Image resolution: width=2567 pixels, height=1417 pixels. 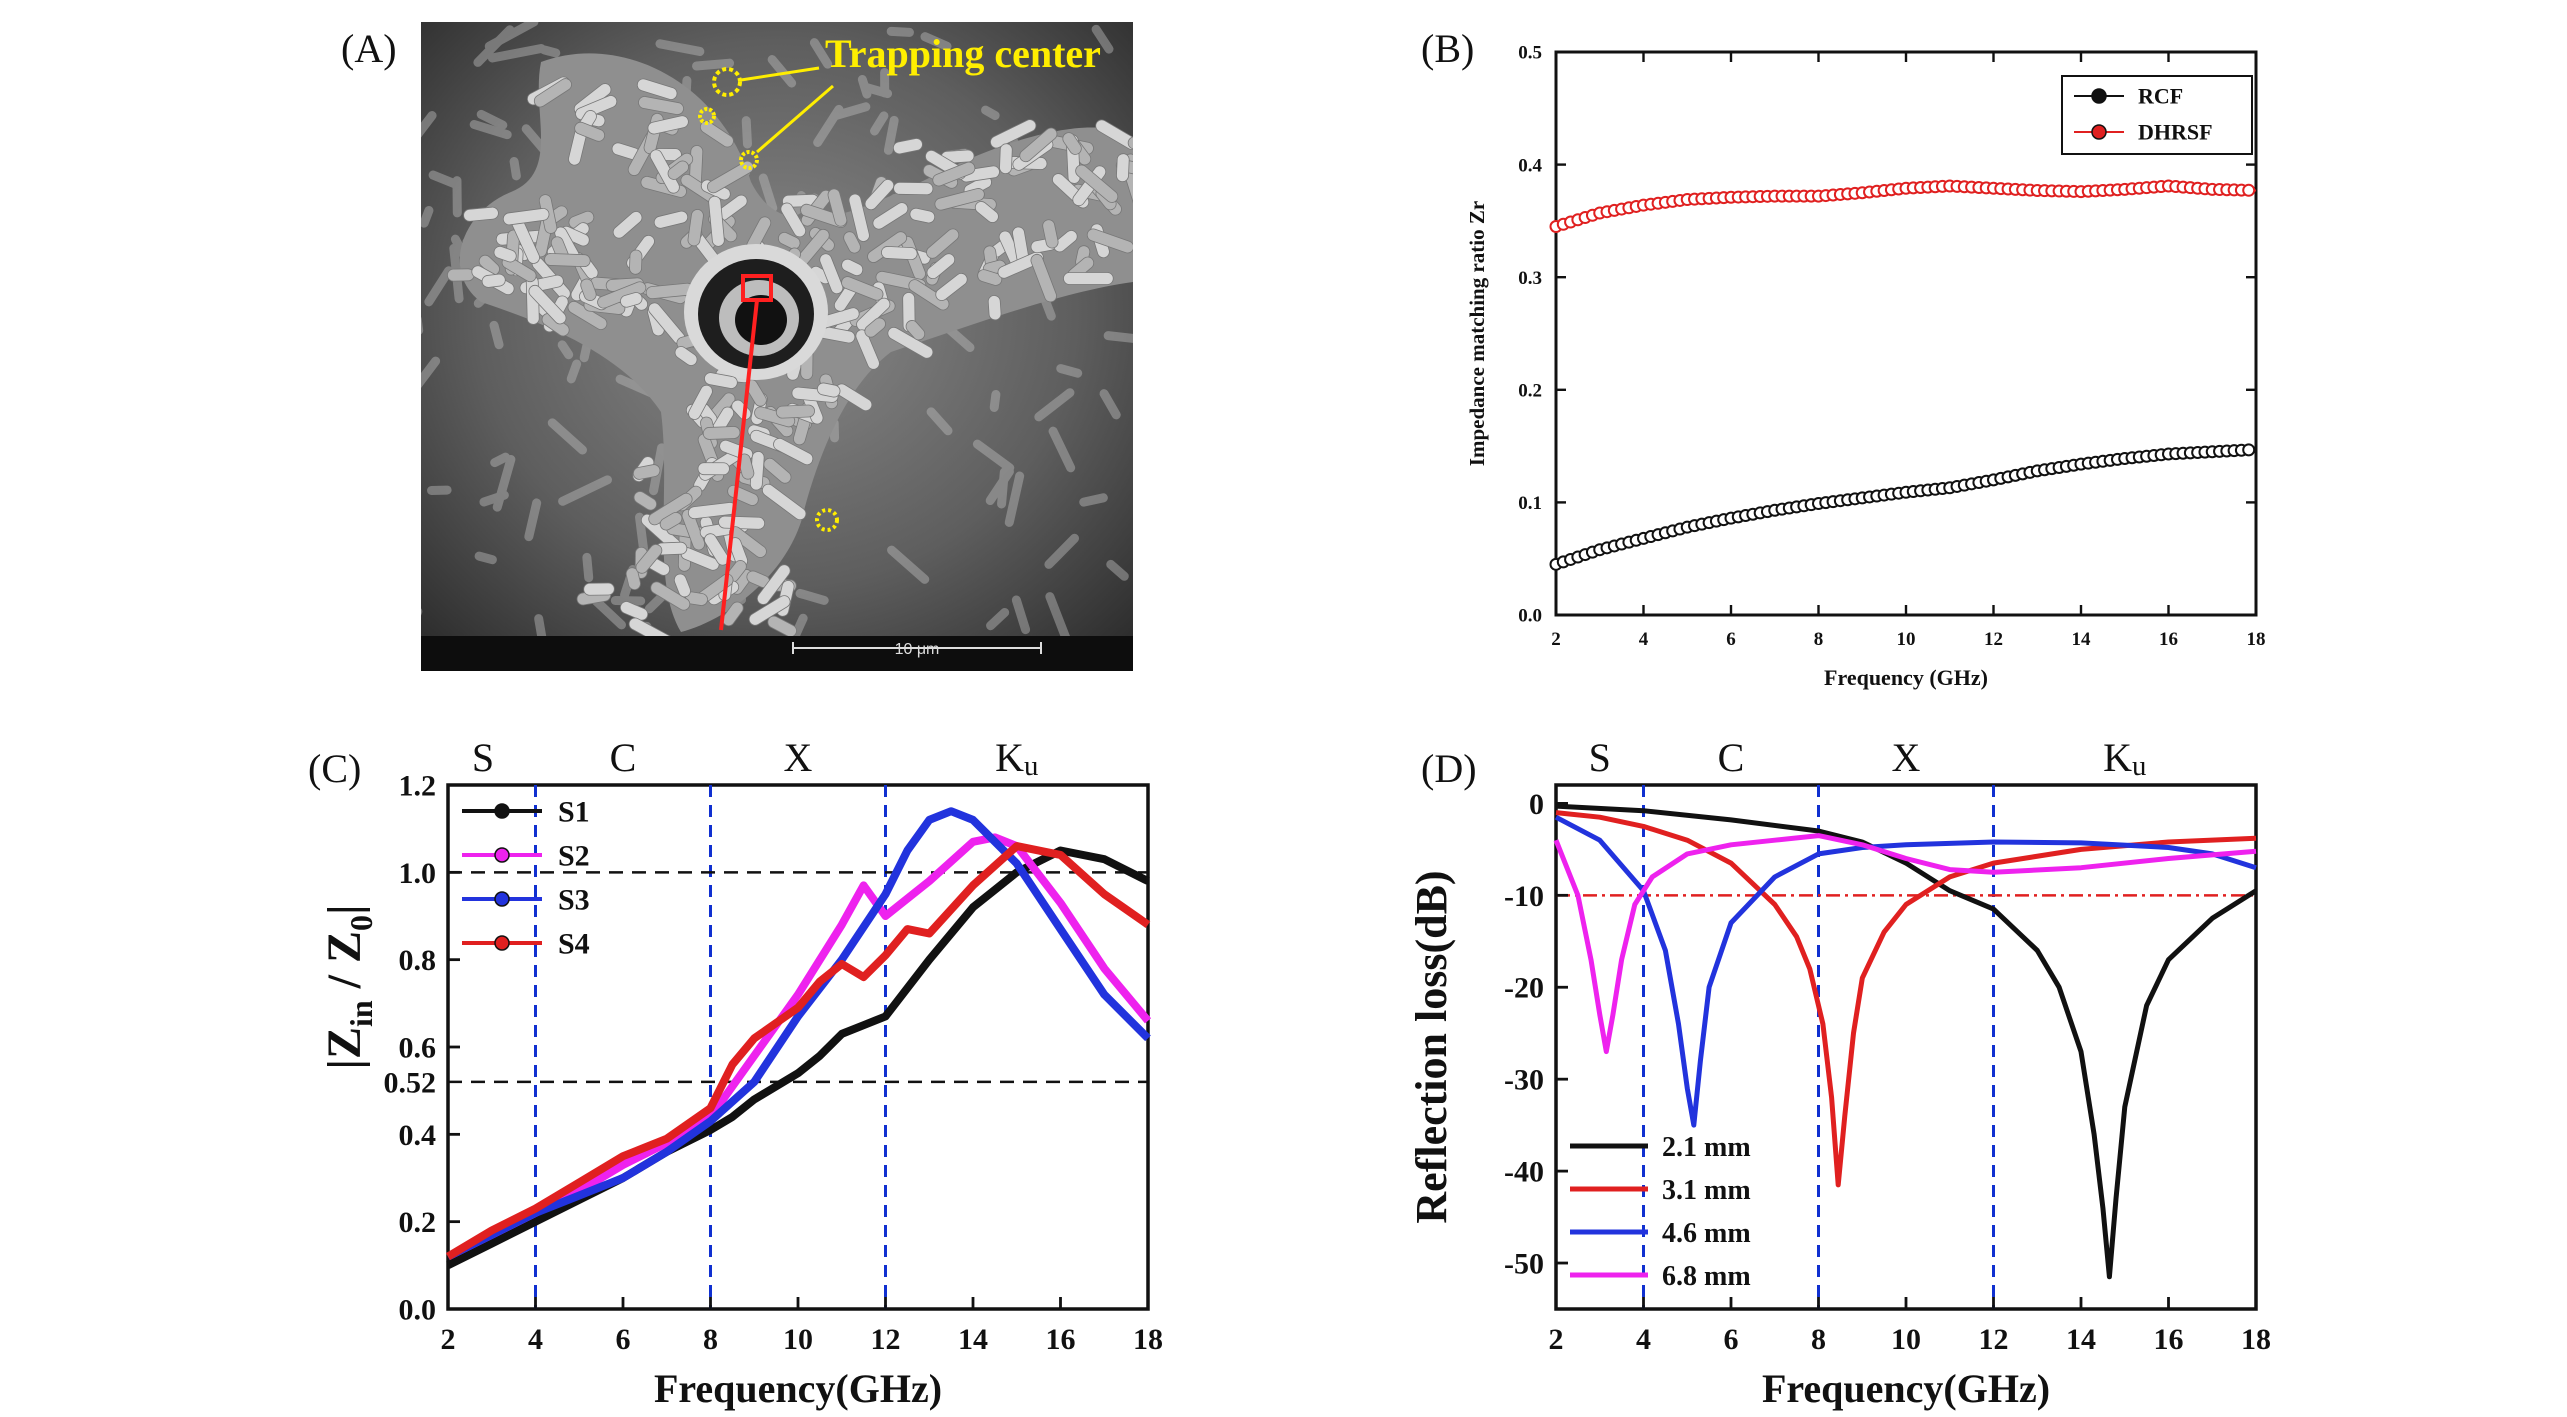 I want to click on y-tick-label: -40, so click(x=1524, y=1172).